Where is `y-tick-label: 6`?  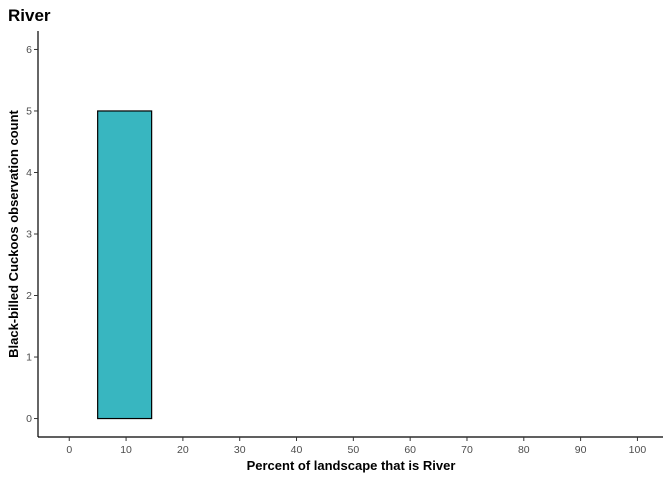
y-tick-label: 6 is located at coordinates (29, 50).